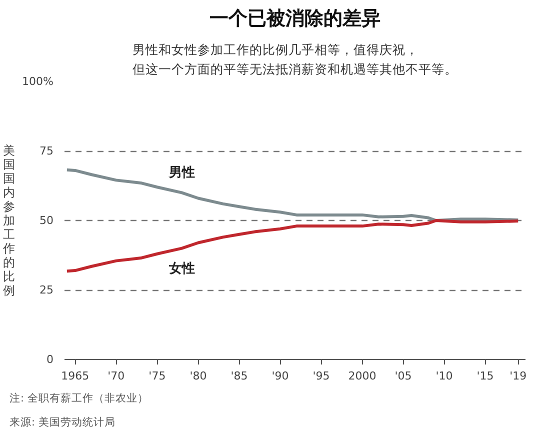  Describe the element at coordinates (9, 221) in the screenshot. I see `text: 美国国内参加工作的比例` at that location.